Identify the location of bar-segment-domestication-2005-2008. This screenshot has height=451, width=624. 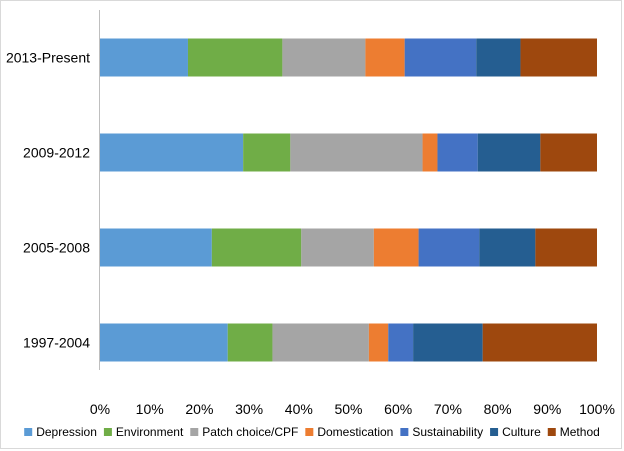
(396, 247).